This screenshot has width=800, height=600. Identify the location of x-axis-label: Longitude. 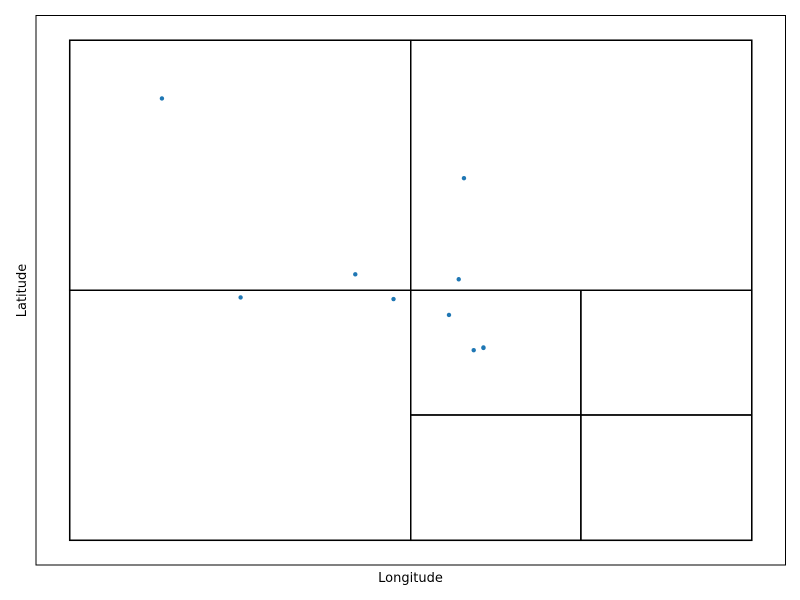
(410, 578).